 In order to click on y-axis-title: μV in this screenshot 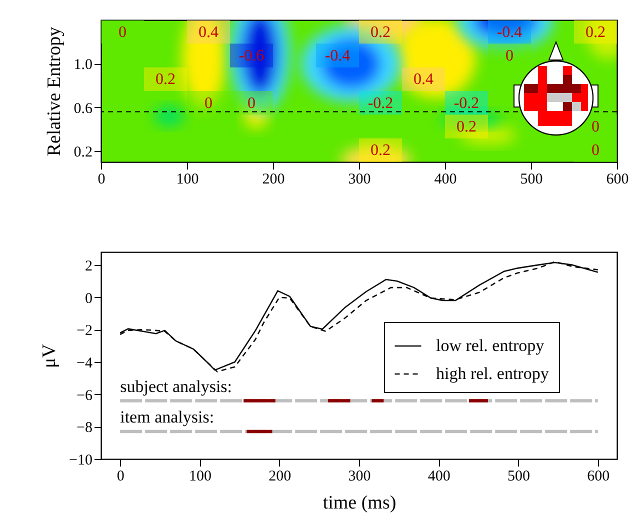, I will do `click(49, 356)`.